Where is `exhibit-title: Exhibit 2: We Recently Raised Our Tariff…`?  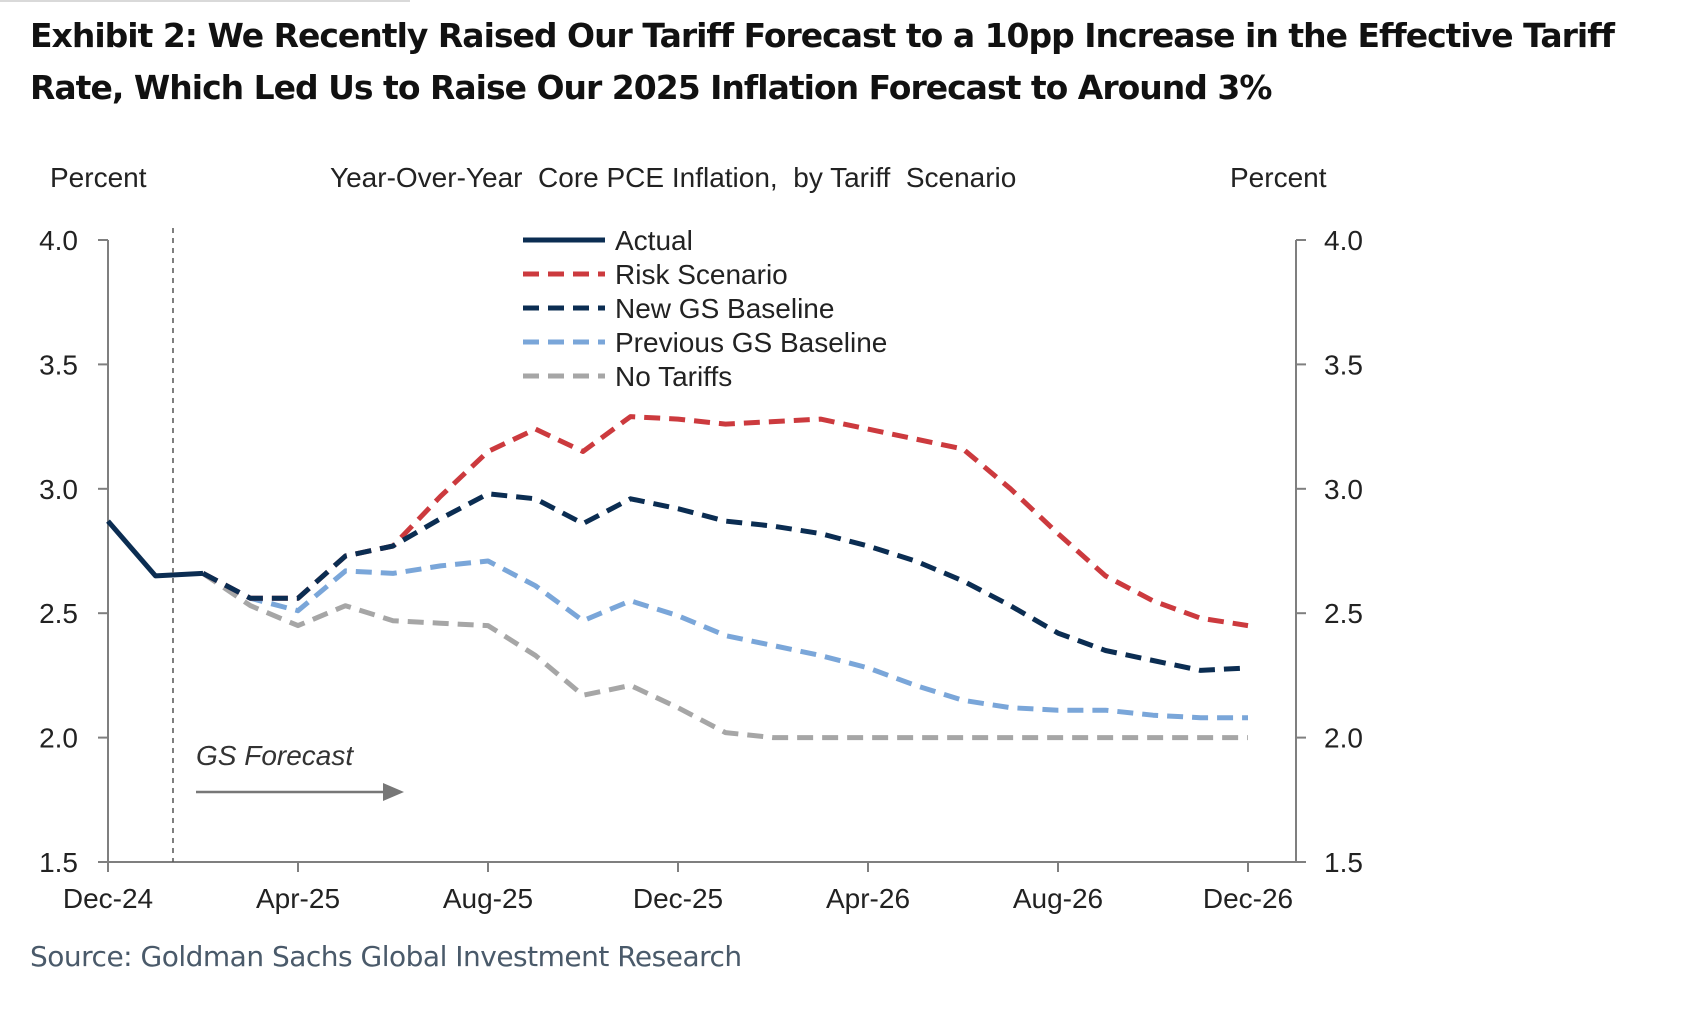
exhibit-title: Exhibit 2: We Recently Raised Our Tariff… is located at coordinates (822, 61).